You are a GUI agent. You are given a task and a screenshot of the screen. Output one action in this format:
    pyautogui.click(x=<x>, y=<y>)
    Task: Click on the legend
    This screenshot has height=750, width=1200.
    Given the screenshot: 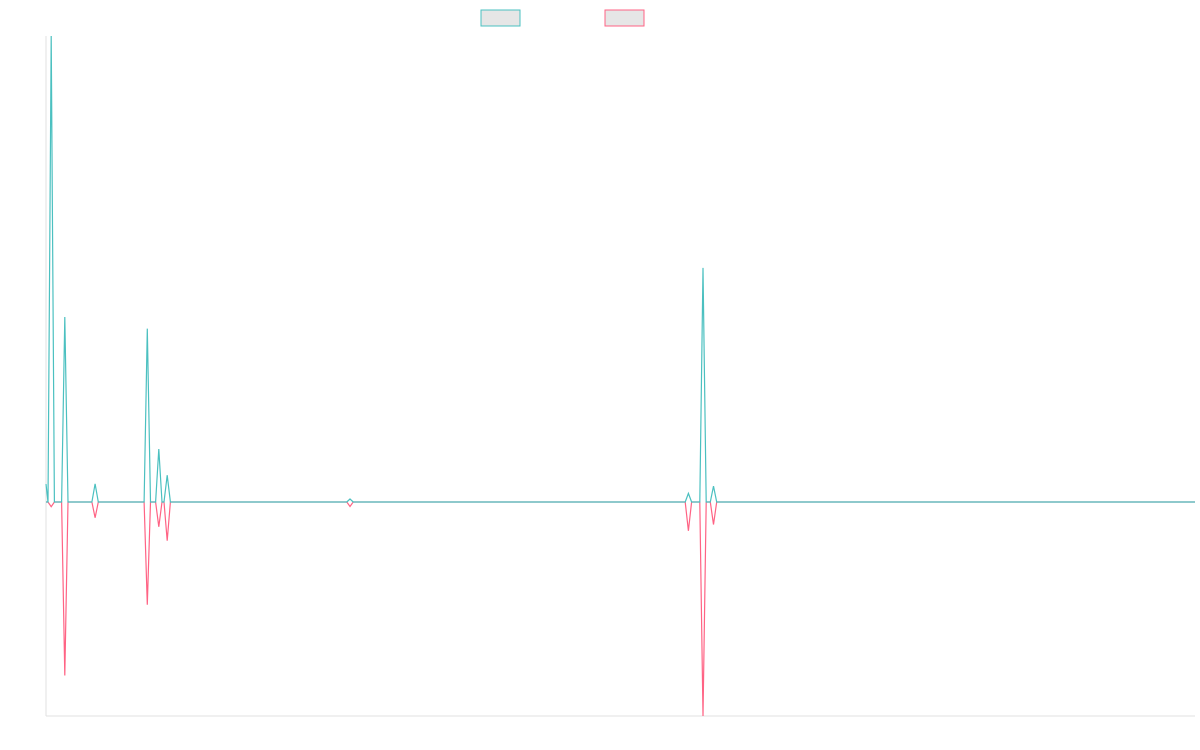 What is the action you would take?
    pyautogui.click(x=562, y=18)
    